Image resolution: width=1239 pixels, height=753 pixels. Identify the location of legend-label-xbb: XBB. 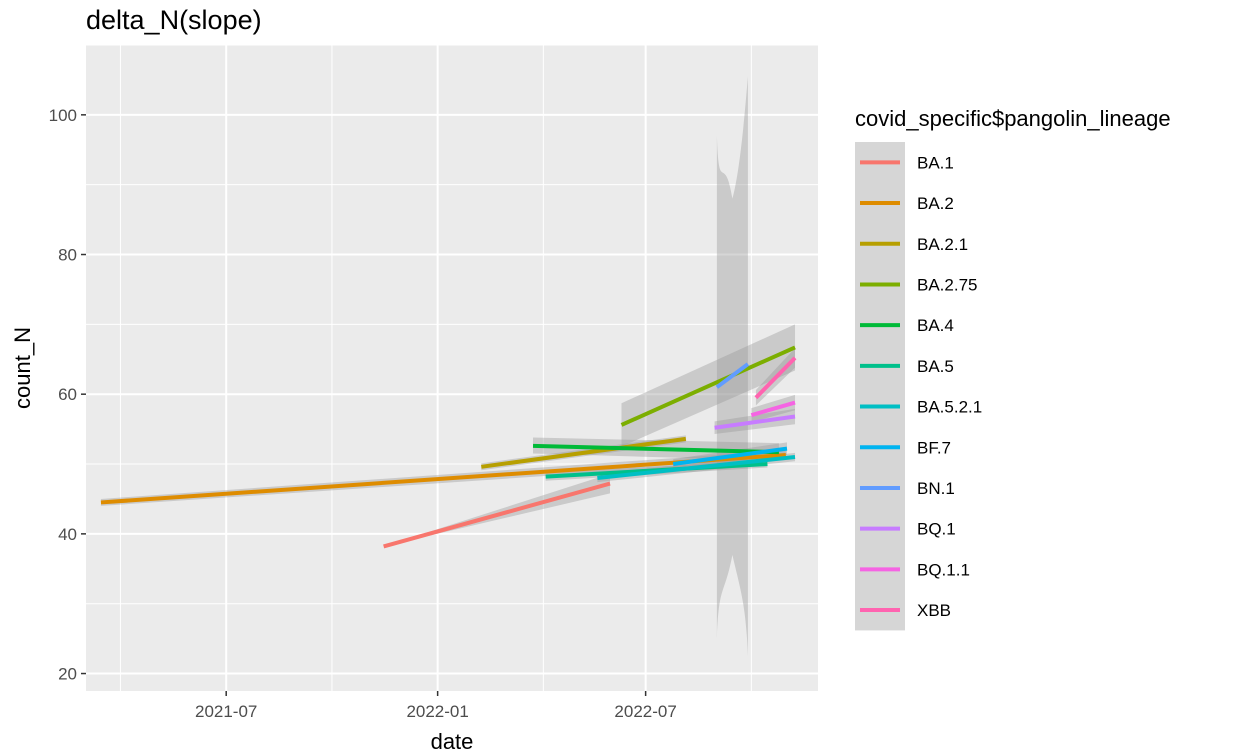
(934, 610).